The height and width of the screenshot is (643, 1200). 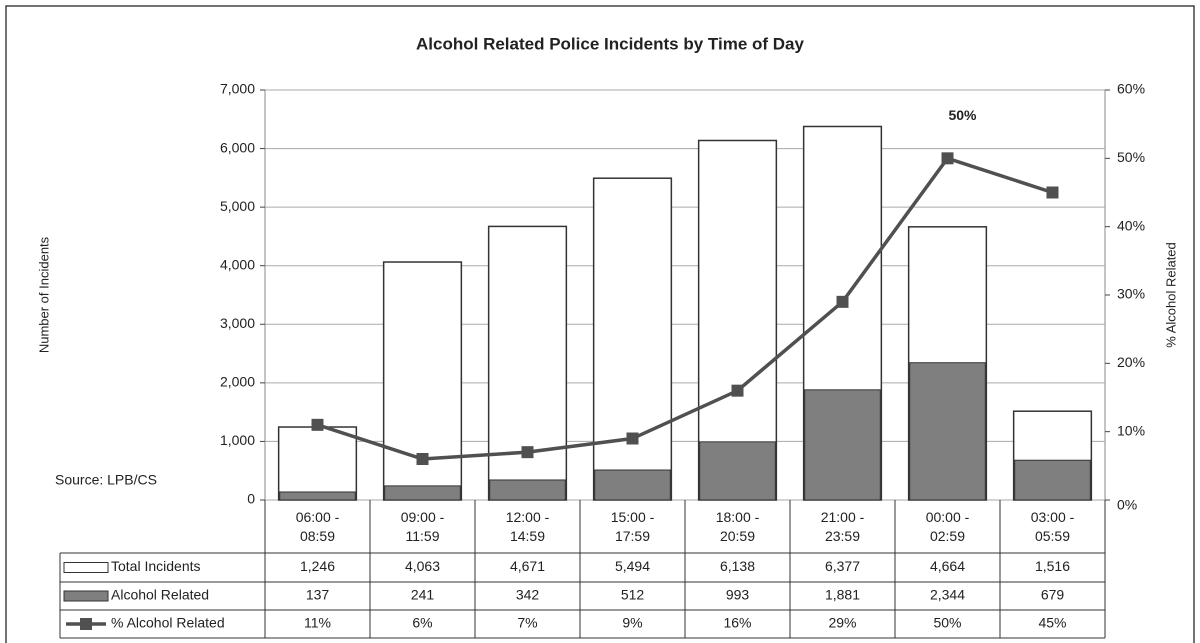 What do you see at coordinates (528, 595) in the screenshot?
I see `table-value: 342` at bounding box center [528, 595].